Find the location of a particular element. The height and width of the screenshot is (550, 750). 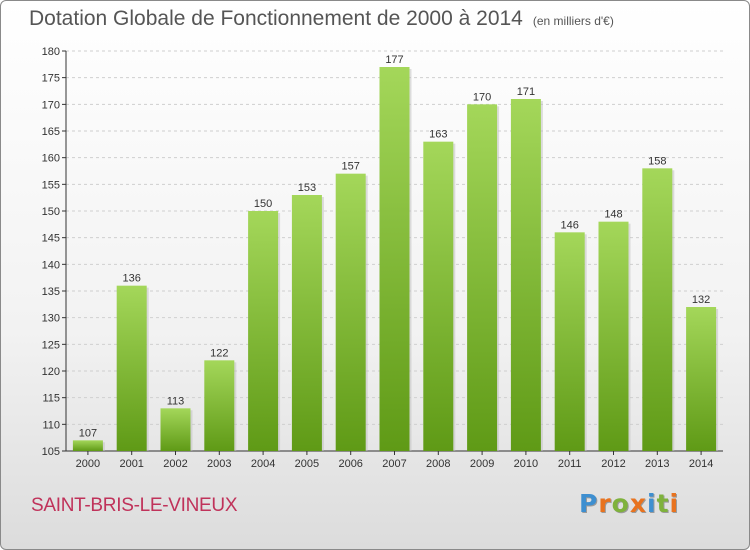

x-tick-label: 2003 is located at coordinates (219, 464).